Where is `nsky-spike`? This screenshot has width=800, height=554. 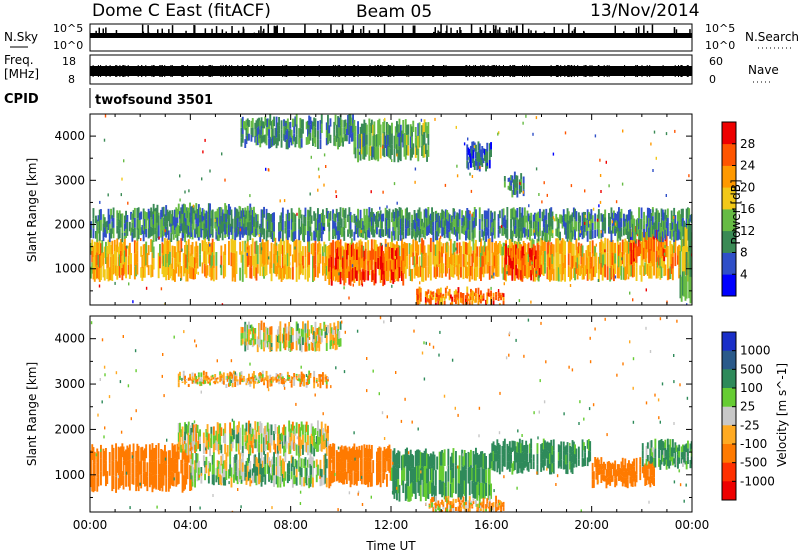
nsky-spike is located at coordinates (569, 30).